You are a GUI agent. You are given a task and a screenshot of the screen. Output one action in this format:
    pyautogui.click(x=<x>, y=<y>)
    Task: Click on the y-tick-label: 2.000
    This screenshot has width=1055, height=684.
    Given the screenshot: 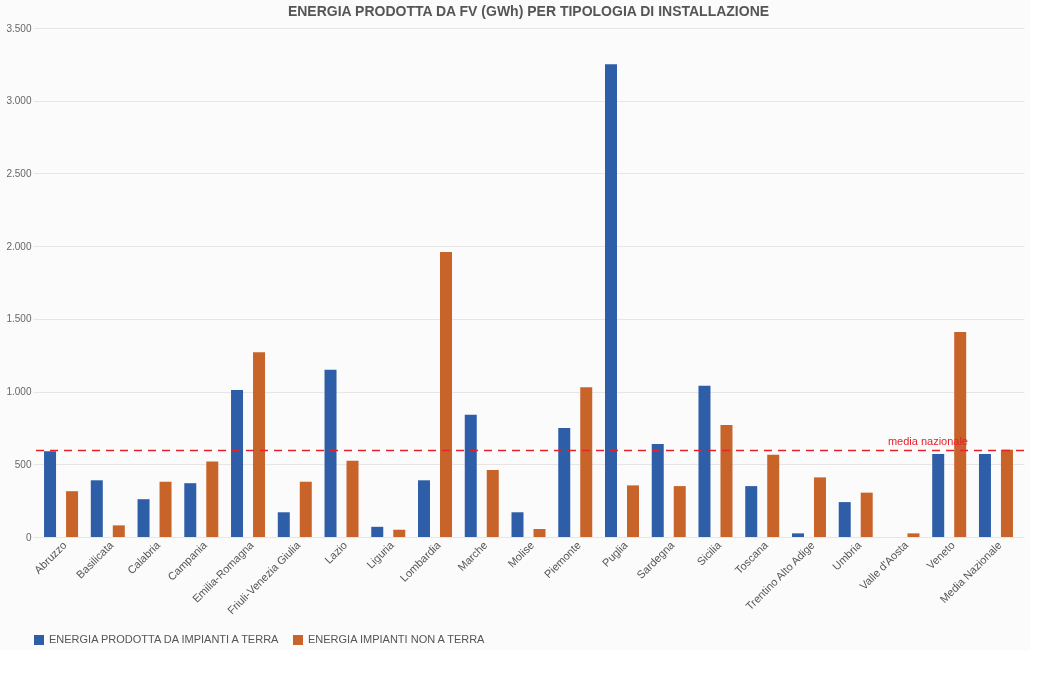 What is the action you would take?
    pyautogui.click(x=19, y=246)
    